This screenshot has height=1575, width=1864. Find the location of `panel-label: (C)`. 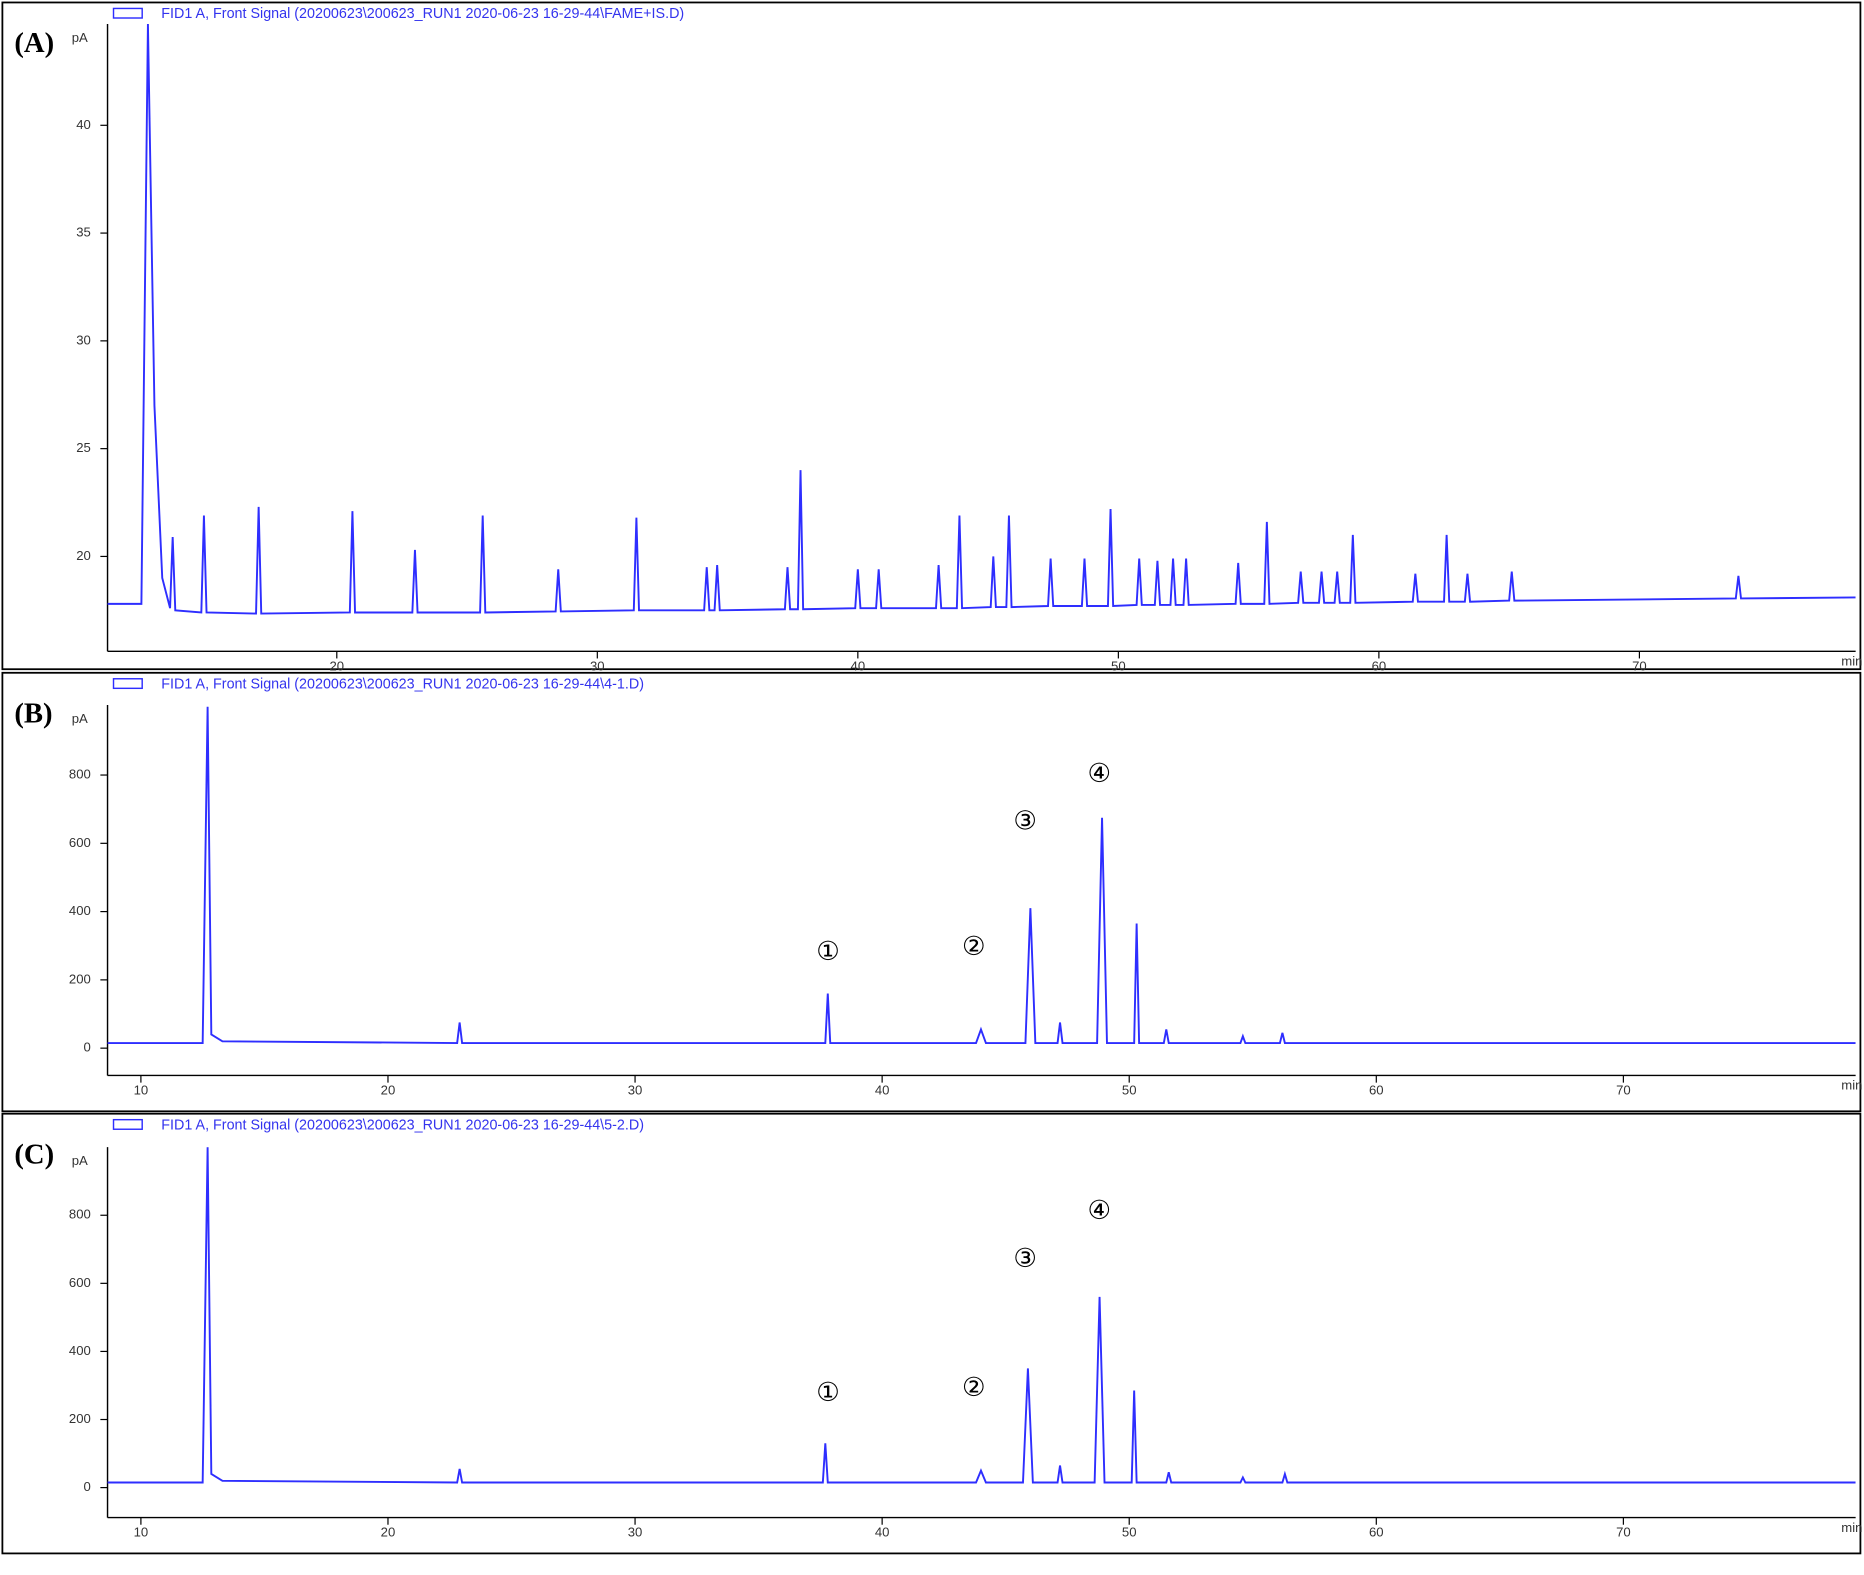

panel-label: (C) is located at coordinates (34, 1154).